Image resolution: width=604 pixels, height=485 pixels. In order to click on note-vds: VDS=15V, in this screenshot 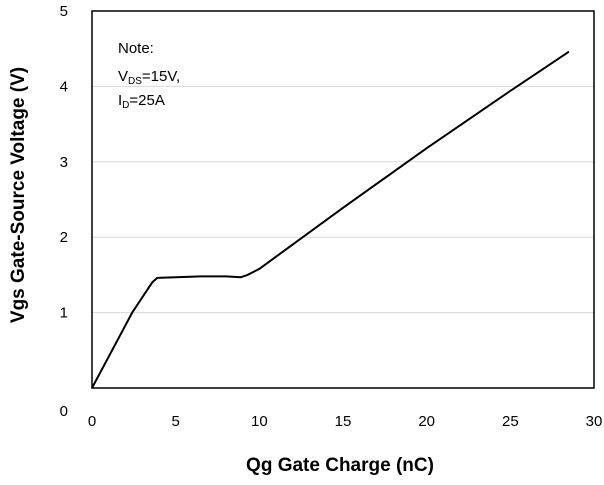, I will do `click(149, 77)`.